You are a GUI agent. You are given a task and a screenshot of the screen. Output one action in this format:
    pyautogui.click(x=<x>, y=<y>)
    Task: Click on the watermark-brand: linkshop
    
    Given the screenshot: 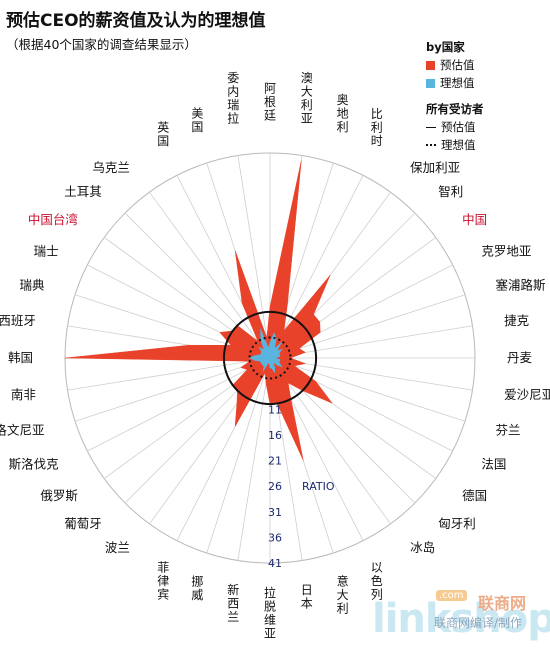 What is the action you would take?
    pyautogui.click(x=461, y=619)
    